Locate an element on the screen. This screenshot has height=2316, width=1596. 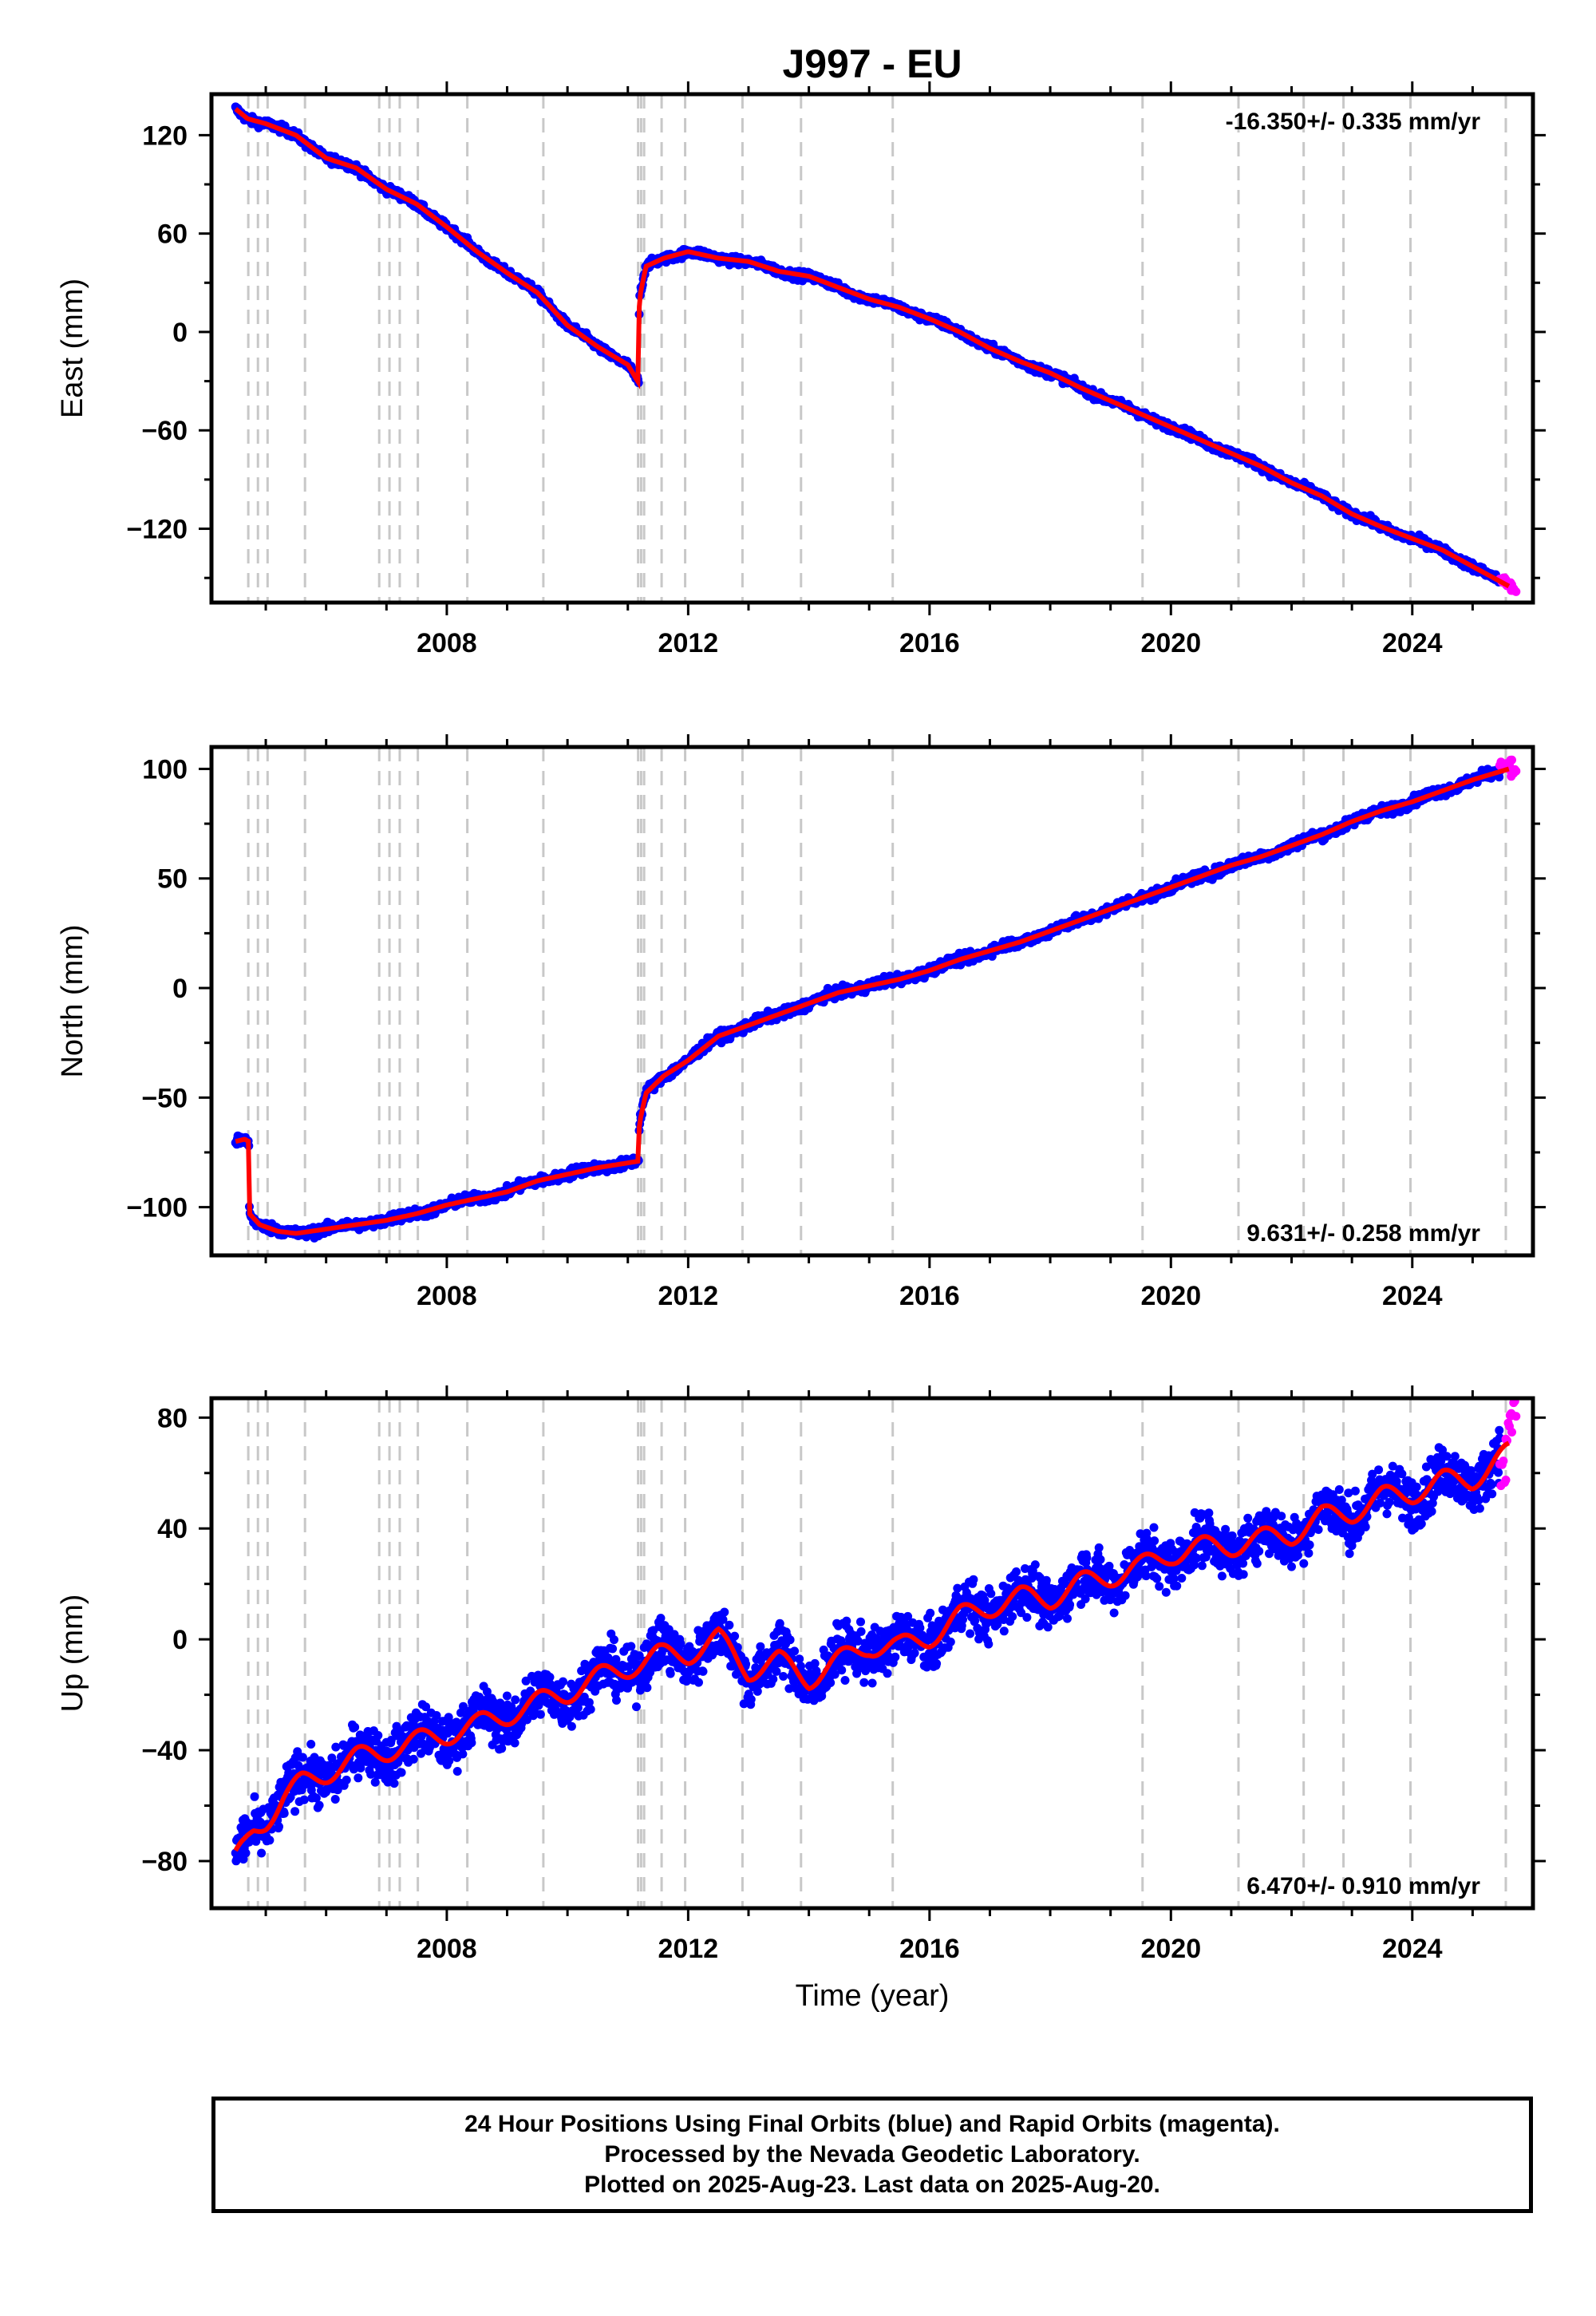
y-axis-label: East (mm) is located at coordinates (72, 348).